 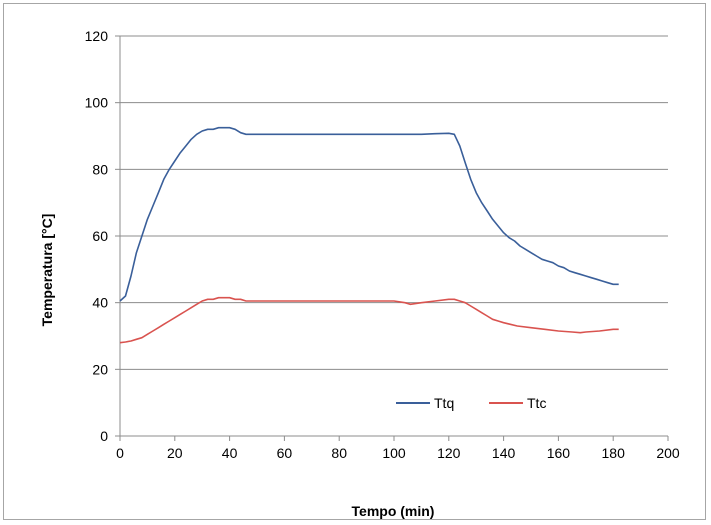 What do you see at coordinates (614, 453) in the screenshot?
I see `x-tick-label-180: 180` at bounding box center [614, 453].